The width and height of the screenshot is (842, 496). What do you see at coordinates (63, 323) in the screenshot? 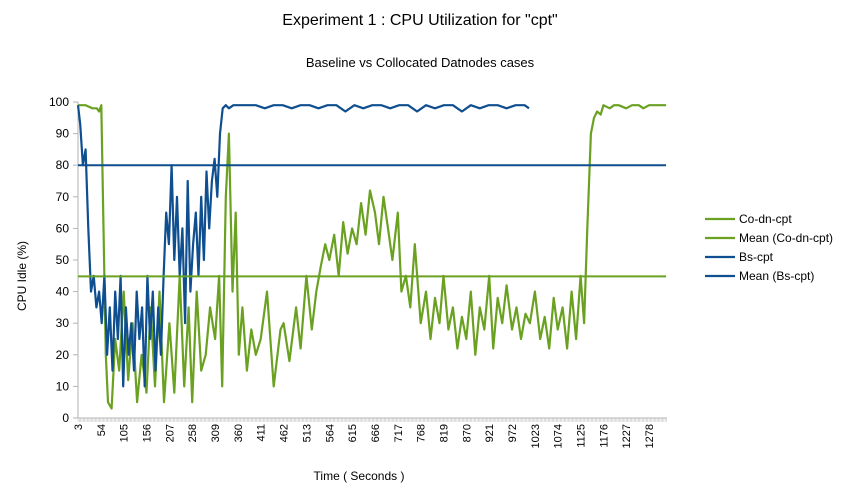
I see `y-tick-label: 30` at bounding box center [63, 323].